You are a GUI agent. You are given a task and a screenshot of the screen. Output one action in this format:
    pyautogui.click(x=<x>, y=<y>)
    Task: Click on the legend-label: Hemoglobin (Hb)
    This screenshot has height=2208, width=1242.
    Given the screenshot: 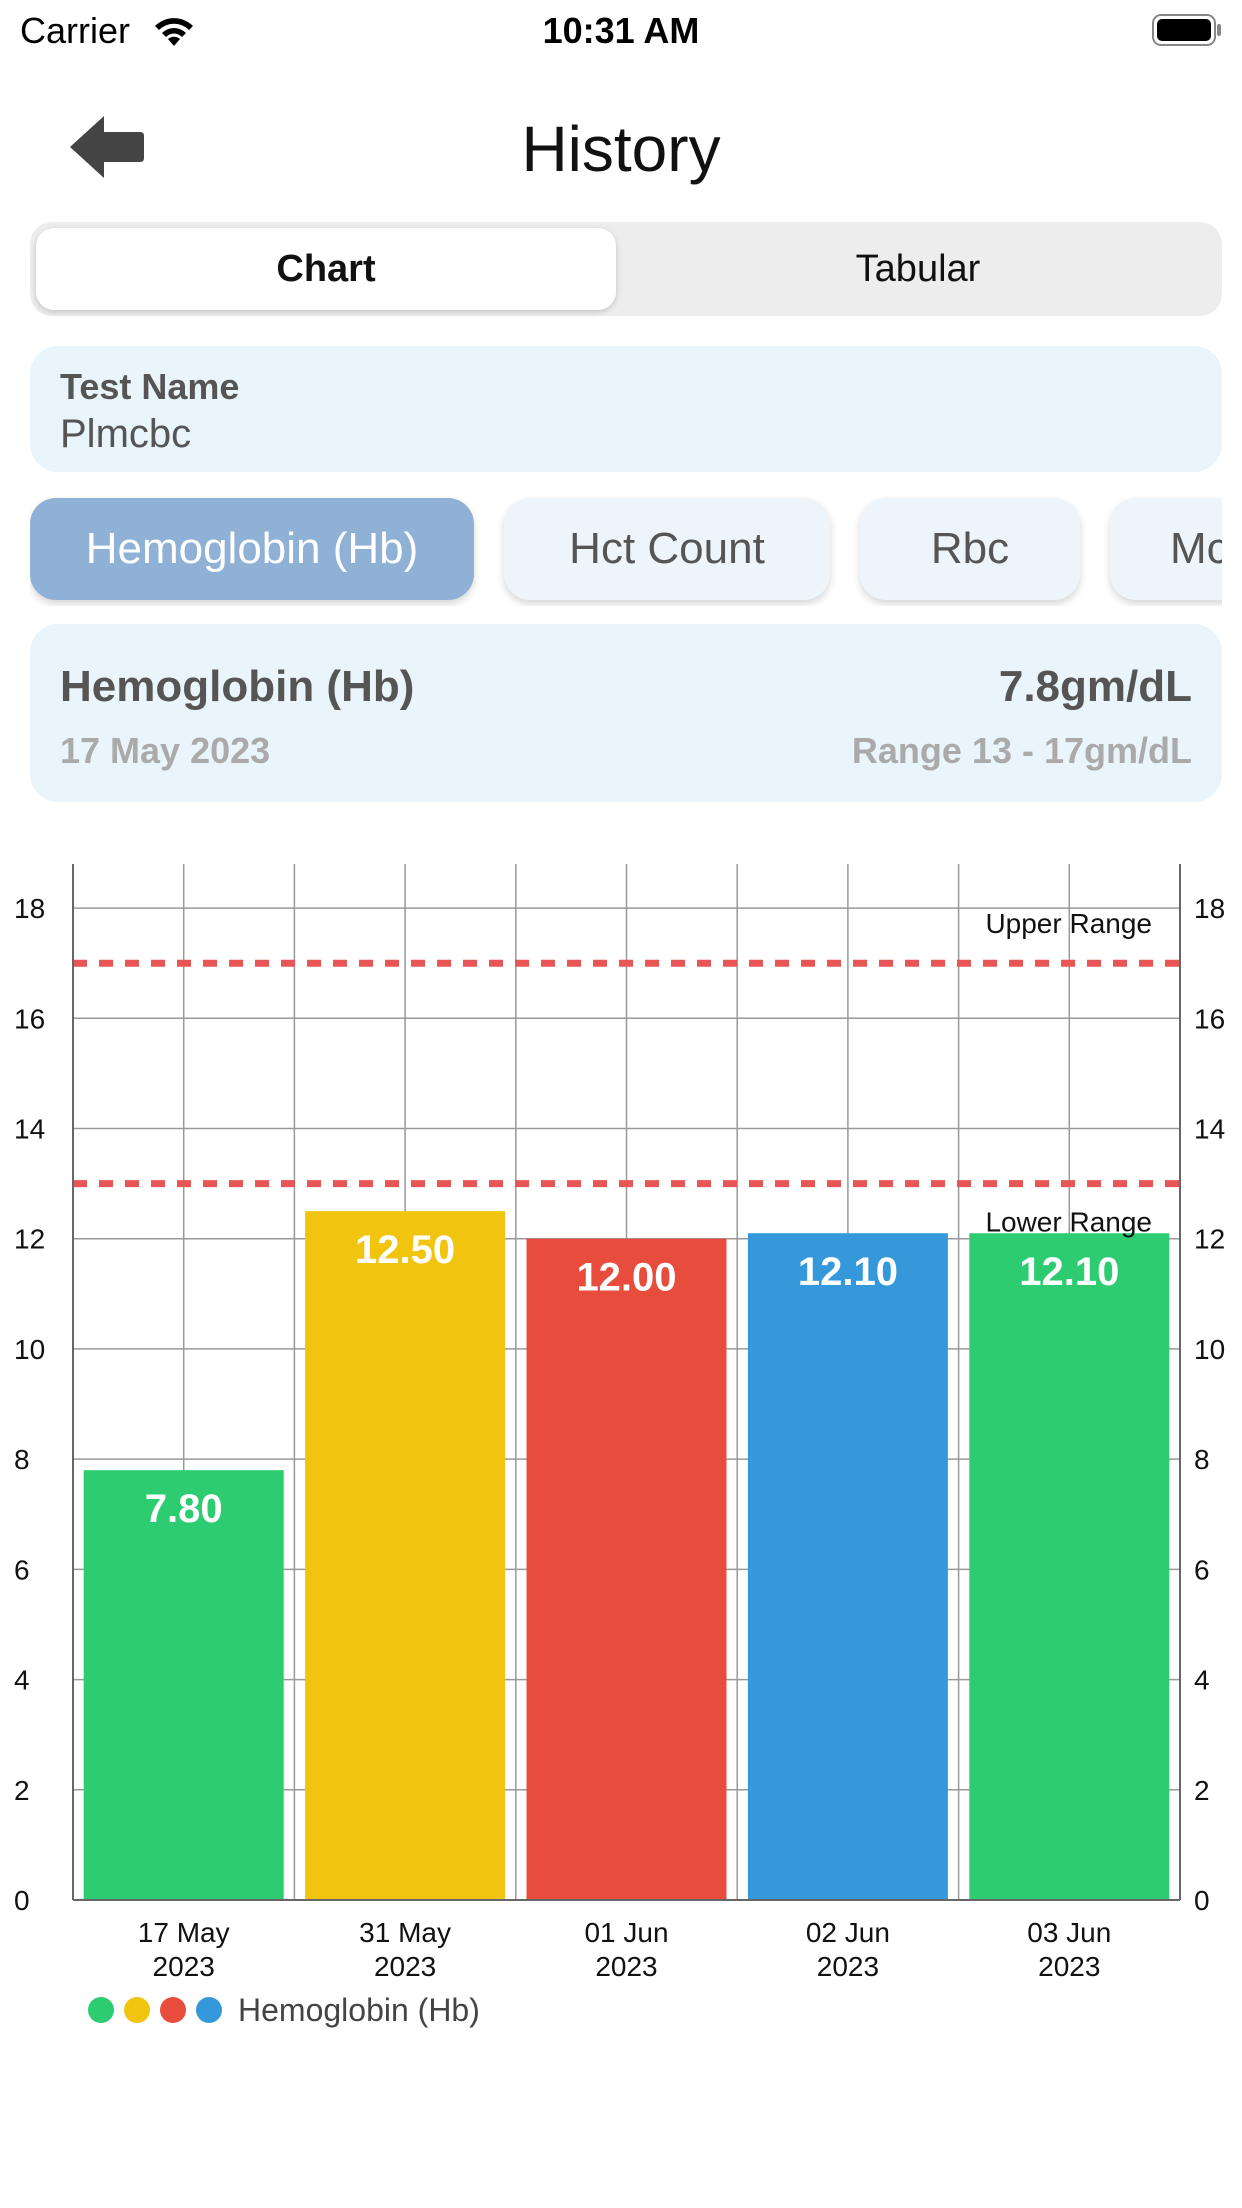 What is the action you would take?
    pyautogui.click(x=359, y=2010)
    